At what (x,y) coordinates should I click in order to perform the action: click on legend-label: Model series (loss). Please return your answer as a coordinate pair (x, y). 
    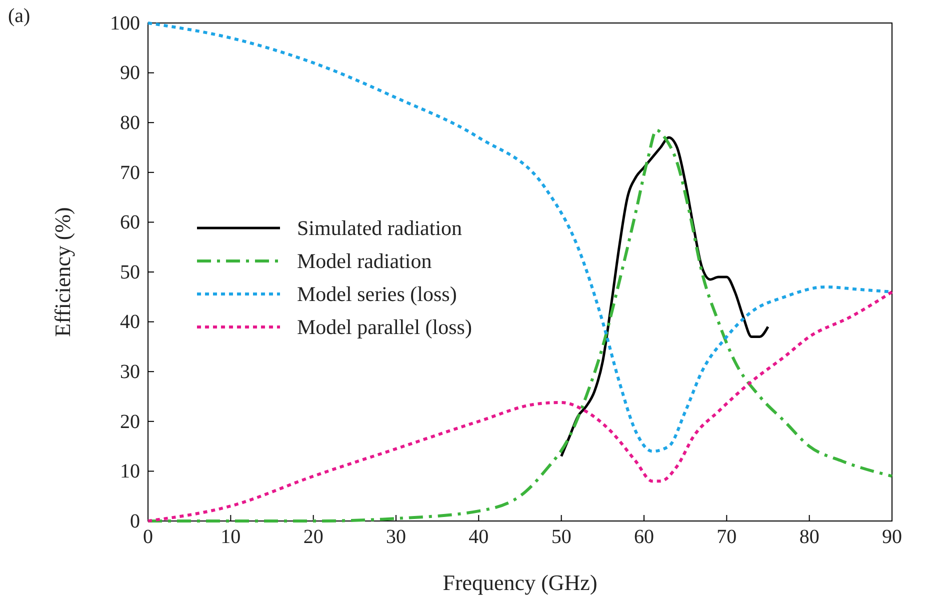
    Looking at the image, I should click on (377, 294).